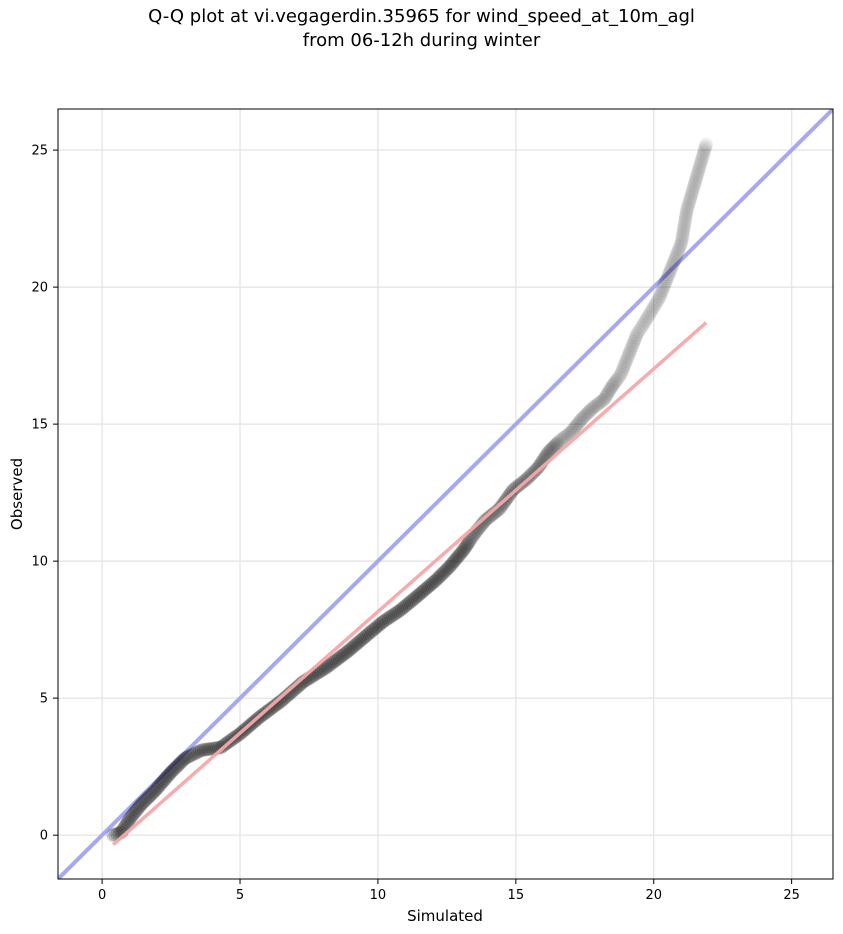 This screenshot has height=934, width=843. I want to click on y-tick-label: 5, so click(44, 699).